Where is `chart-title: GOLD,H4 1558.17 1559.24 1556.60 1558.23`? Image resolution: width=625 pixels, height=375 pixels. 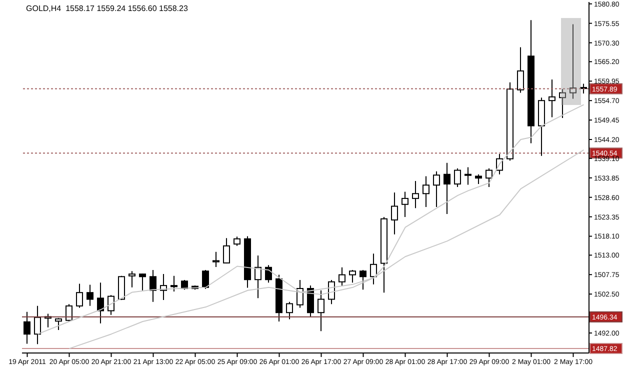
chart-title: GOLD,H4 1558.17 1559.24 1556.60 1558.23 is located at coordinates (107, 8).